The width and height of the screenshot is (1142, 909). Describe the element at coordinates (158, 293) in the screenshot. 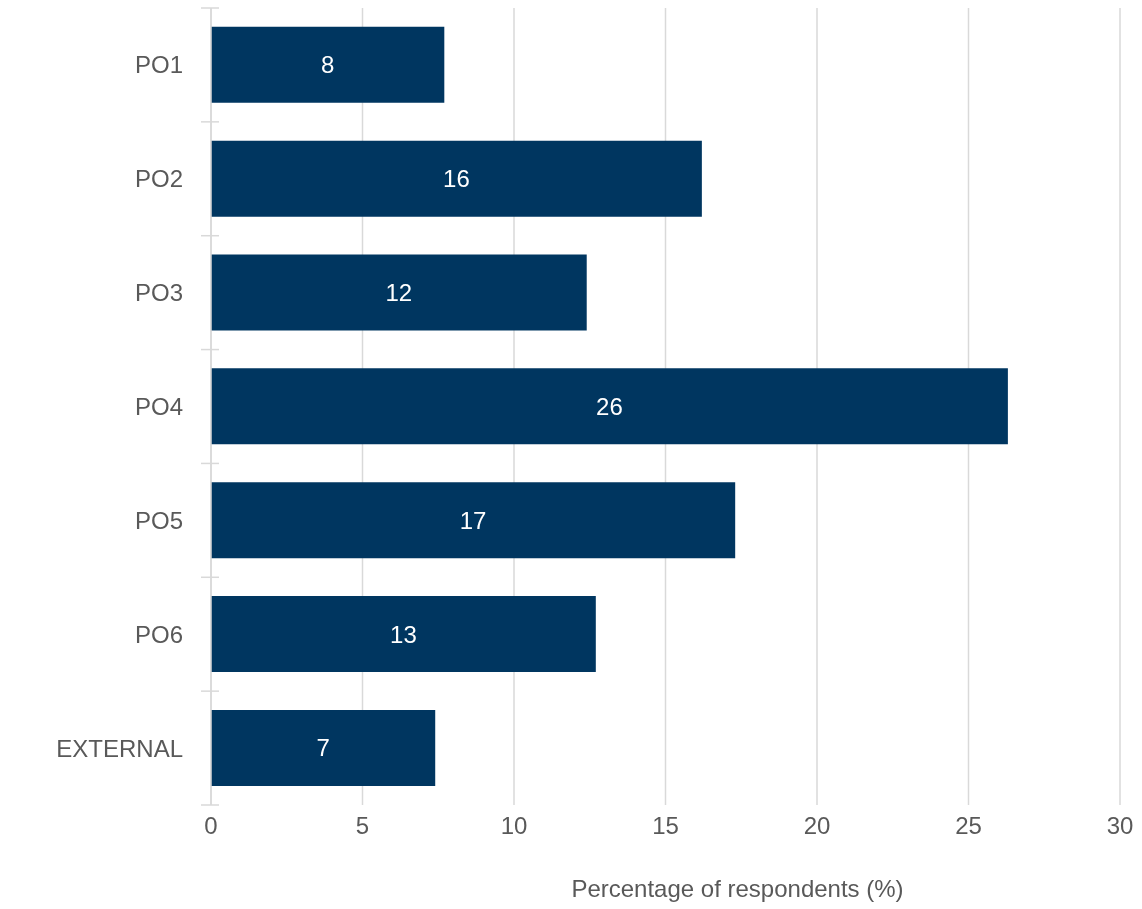

I see `y-tick-label: PO3` at that location.